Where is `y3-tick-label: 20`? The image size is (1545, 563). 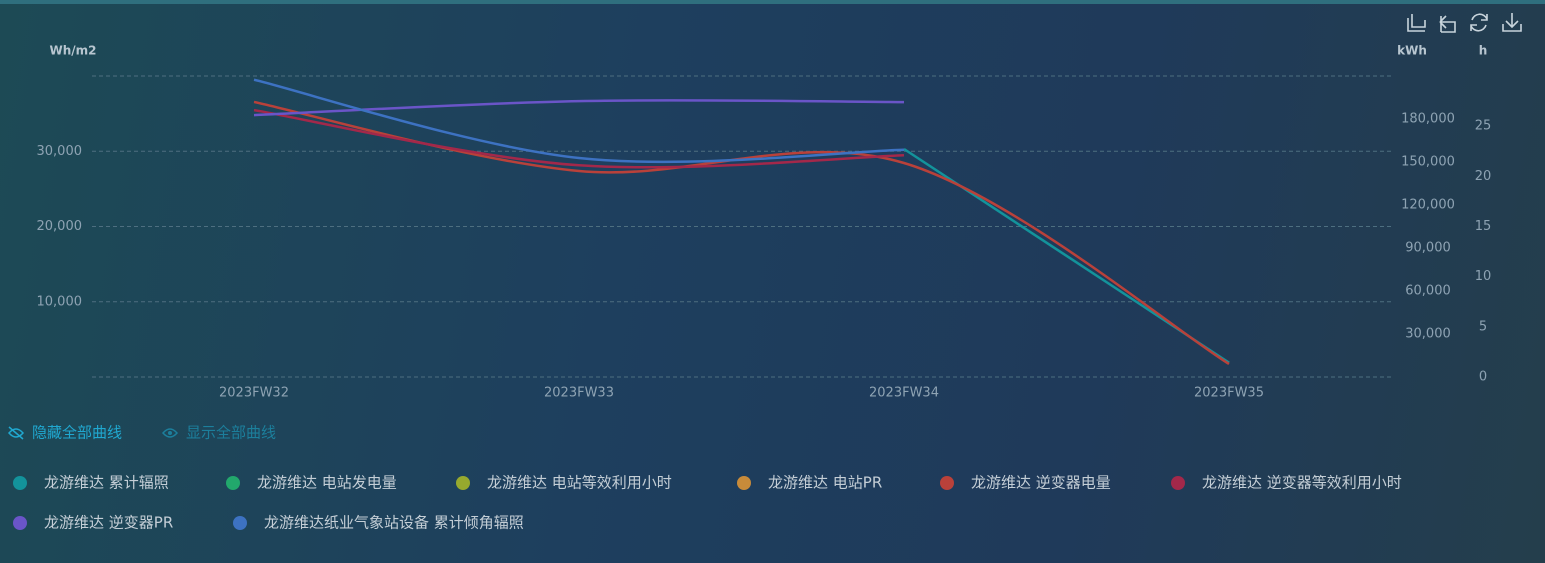
y3-tick-label: 20 is located at coordinates (1483, 176).